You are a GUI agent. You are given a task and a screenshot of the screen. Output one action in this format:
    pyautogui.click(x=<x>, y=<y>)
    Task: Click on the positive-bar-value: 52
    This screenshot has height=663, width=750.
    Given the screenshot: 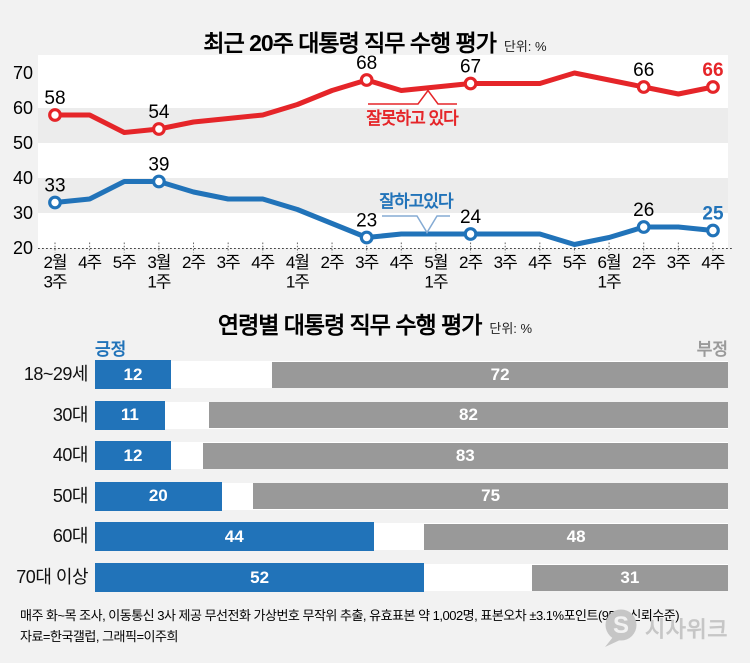 What is the action you would take?
    pyautogui.click(x=260, y=577)
    